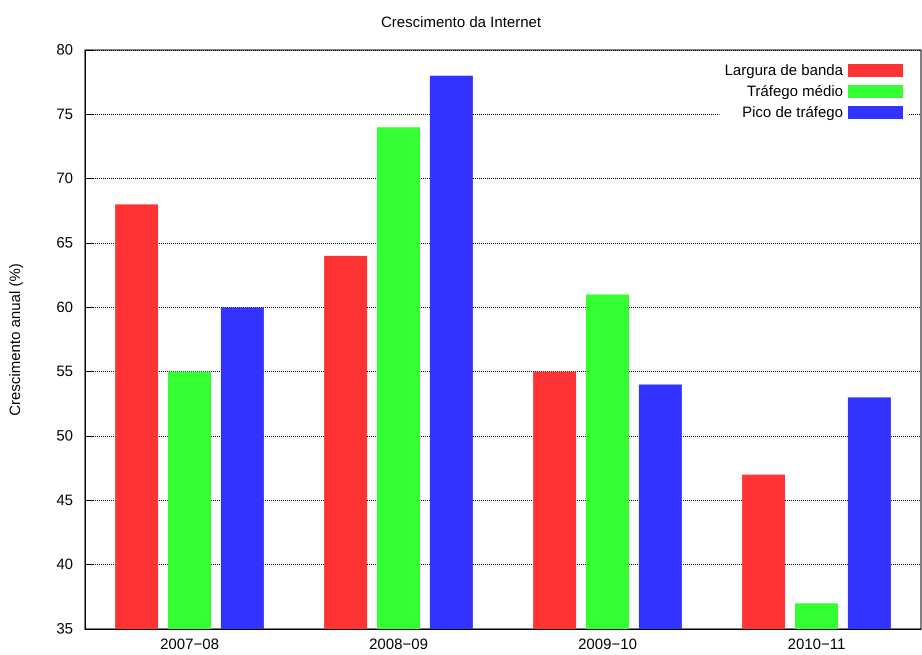 This screenshot has width=922, height=655. What do you see at coordinates (794, 91) in the screenshot?
I see `legend-label: Tráfego médio` at bounding box center [794, 91].